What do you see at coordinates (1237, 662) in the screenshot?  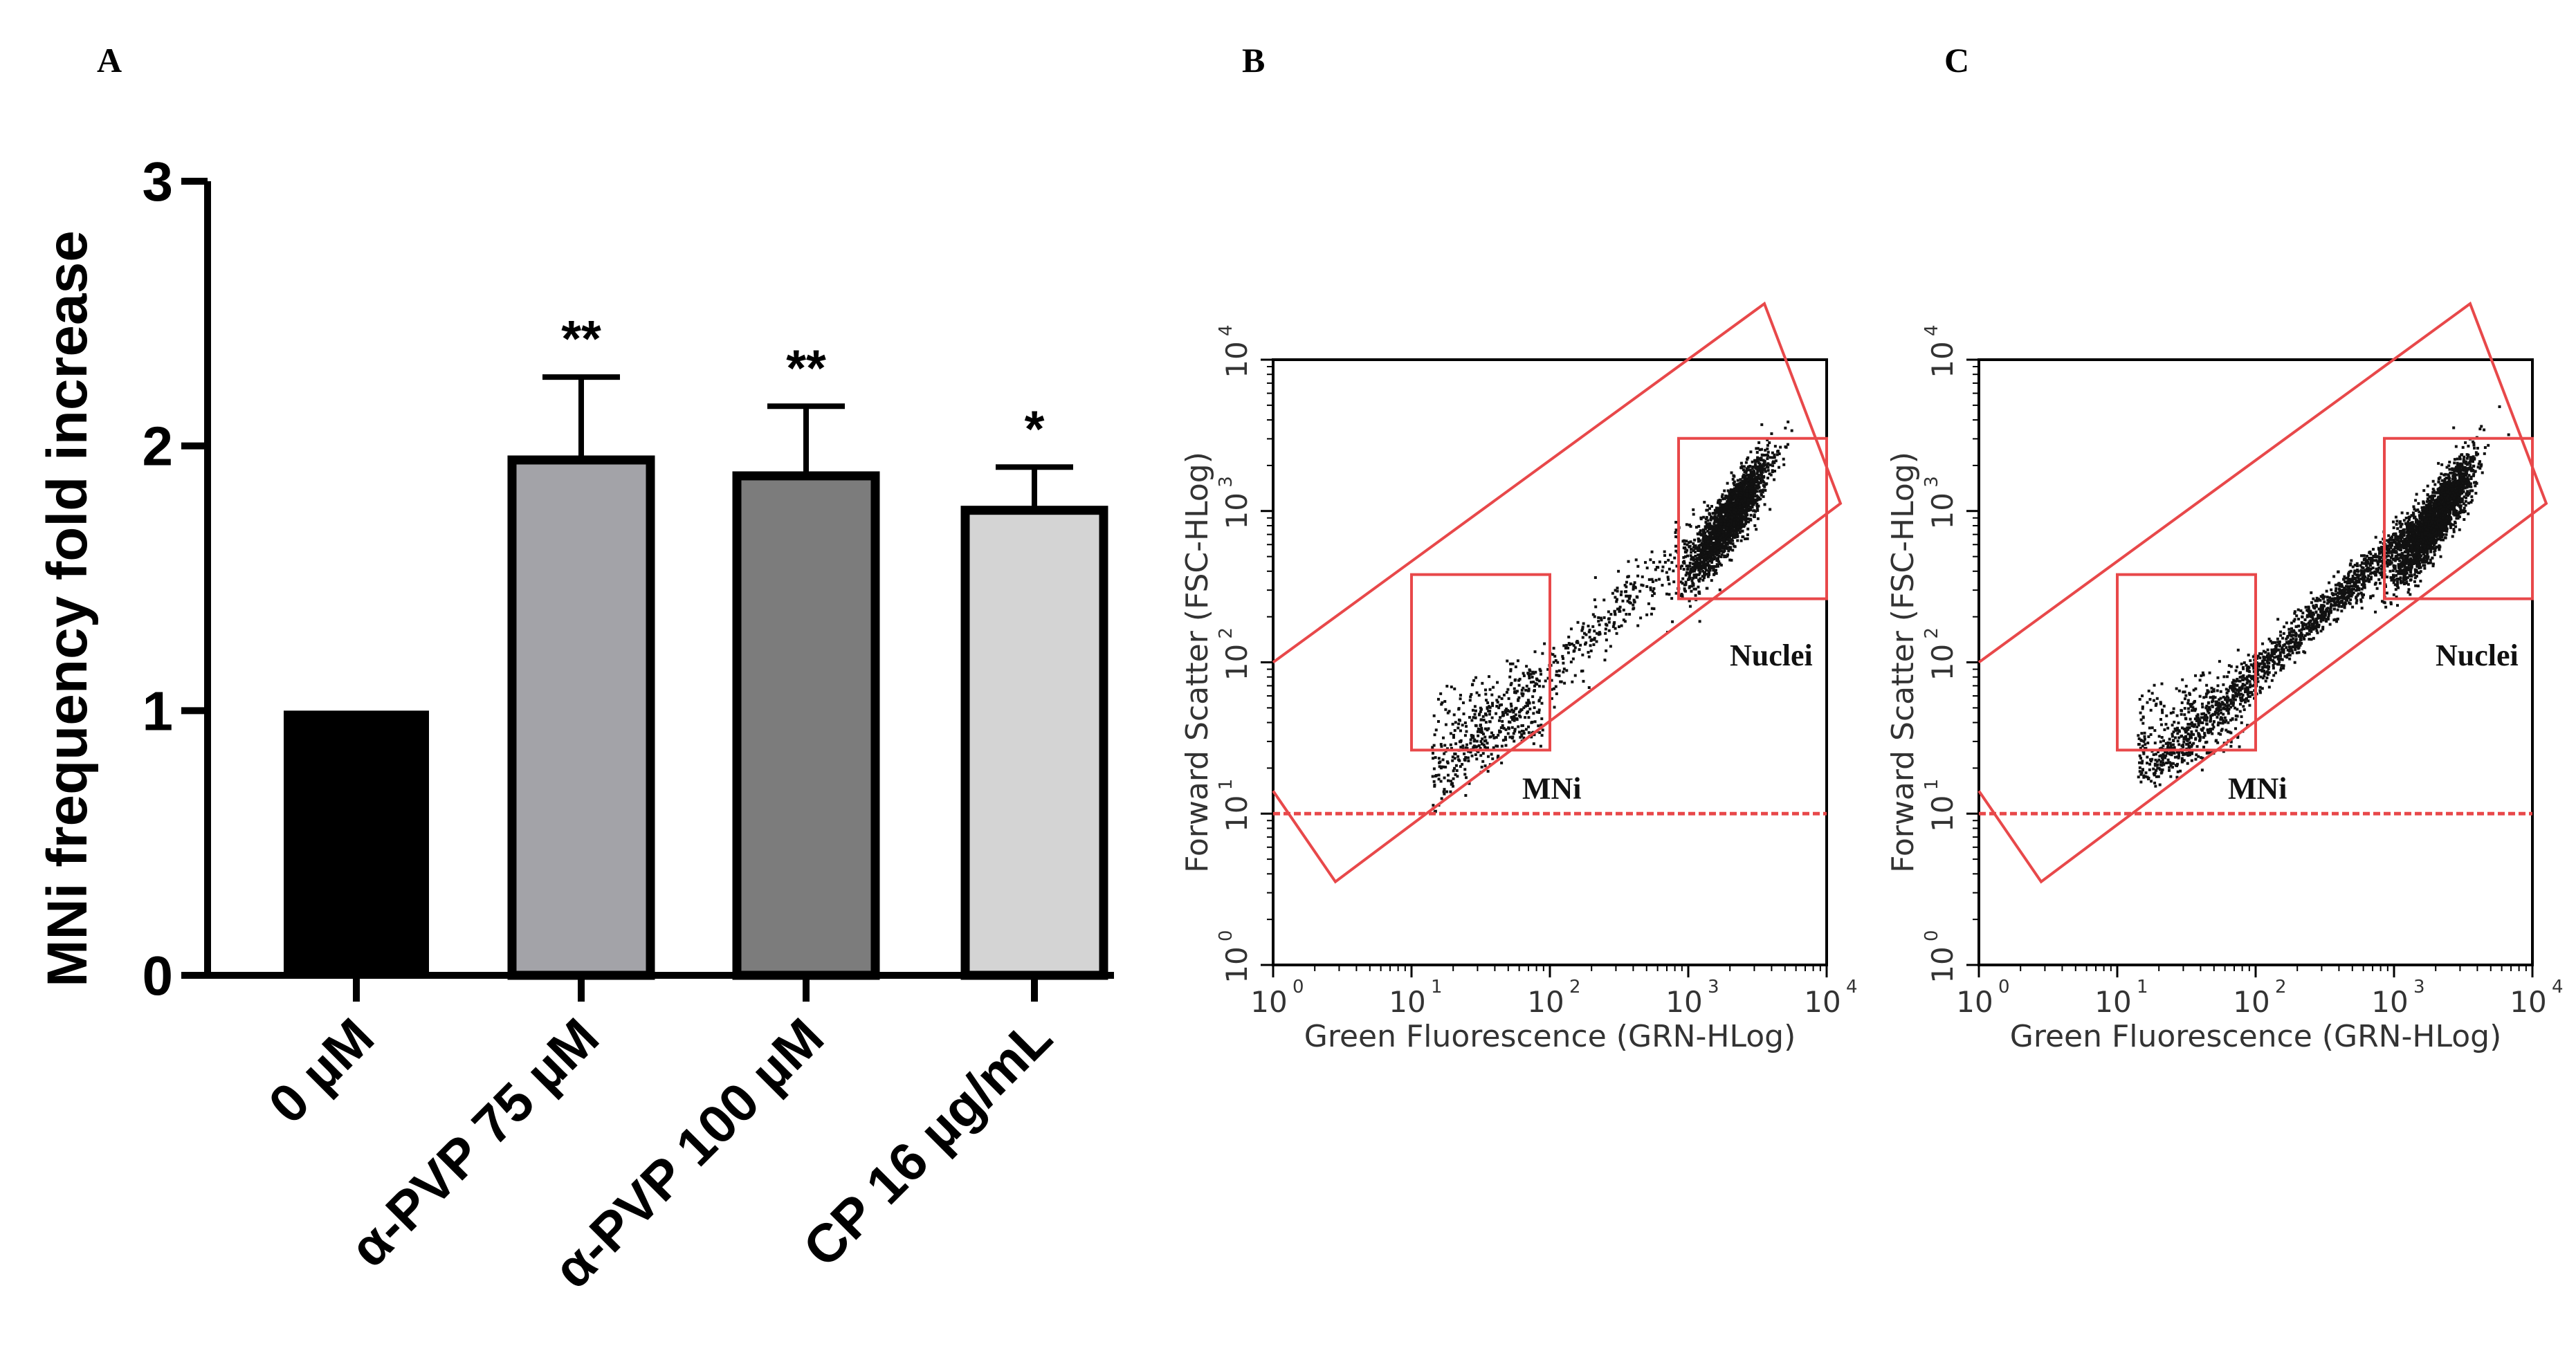 I see `y-tick-label: 10` at bounding box center [1237, 662].